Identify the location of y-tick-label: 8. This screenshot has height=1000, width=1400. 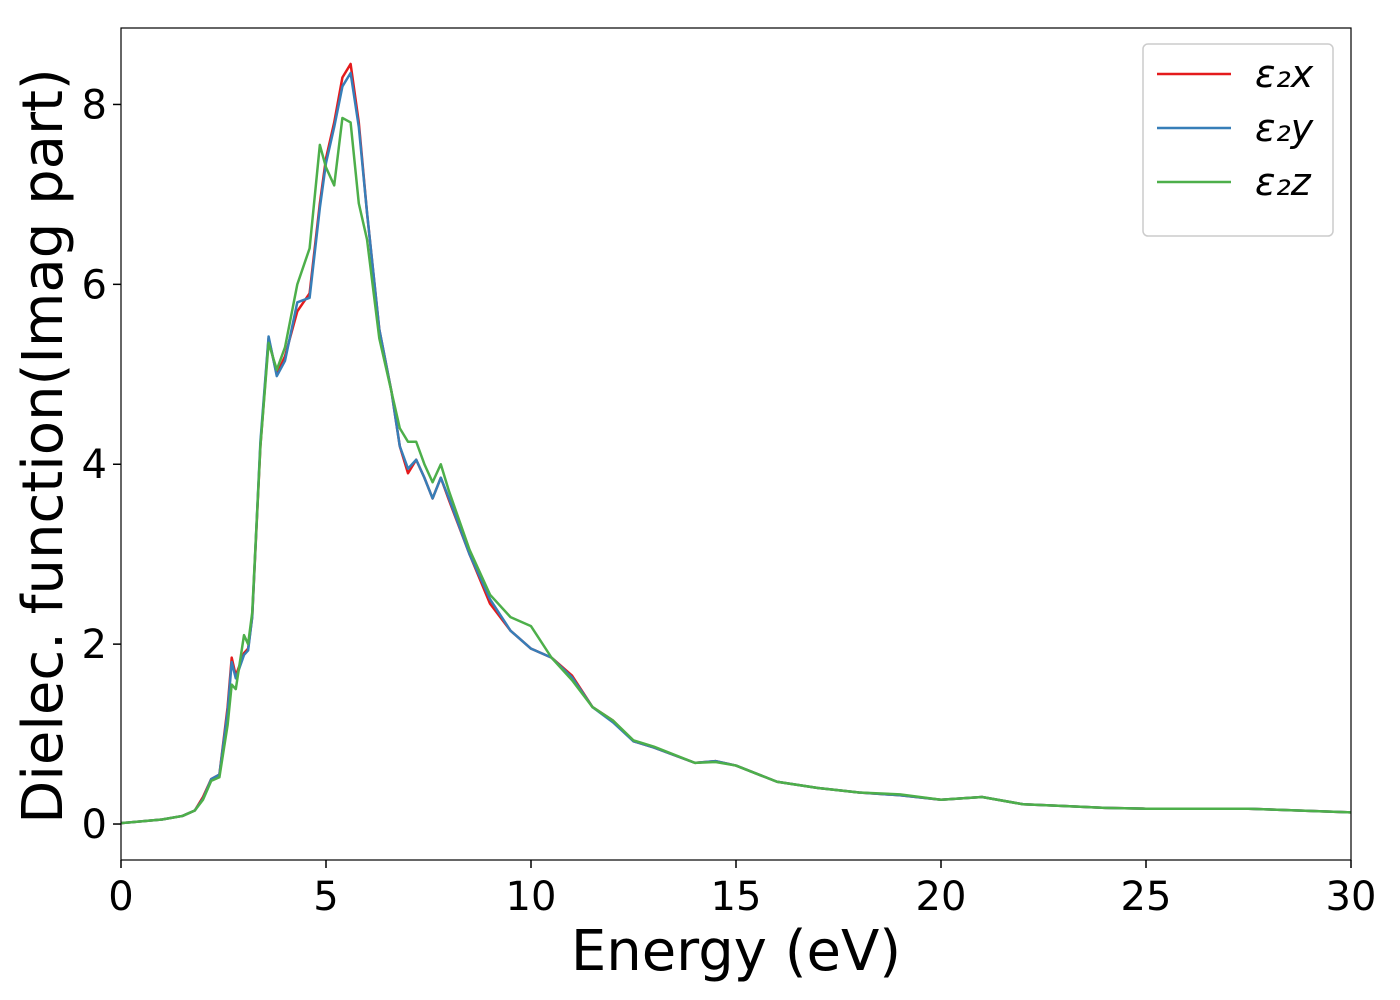
(94, 105).